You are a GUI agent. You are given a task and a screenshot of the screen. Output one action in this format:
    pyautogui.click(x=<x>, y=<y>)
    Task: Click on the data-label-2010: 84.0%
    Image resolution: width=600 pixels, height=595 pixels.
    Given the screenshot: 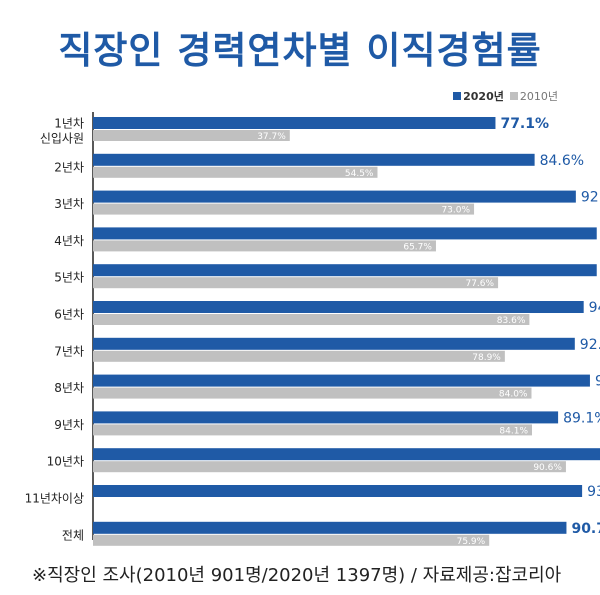 What is the action you would take?
    pyautogui.click(x=513, y=395)
    